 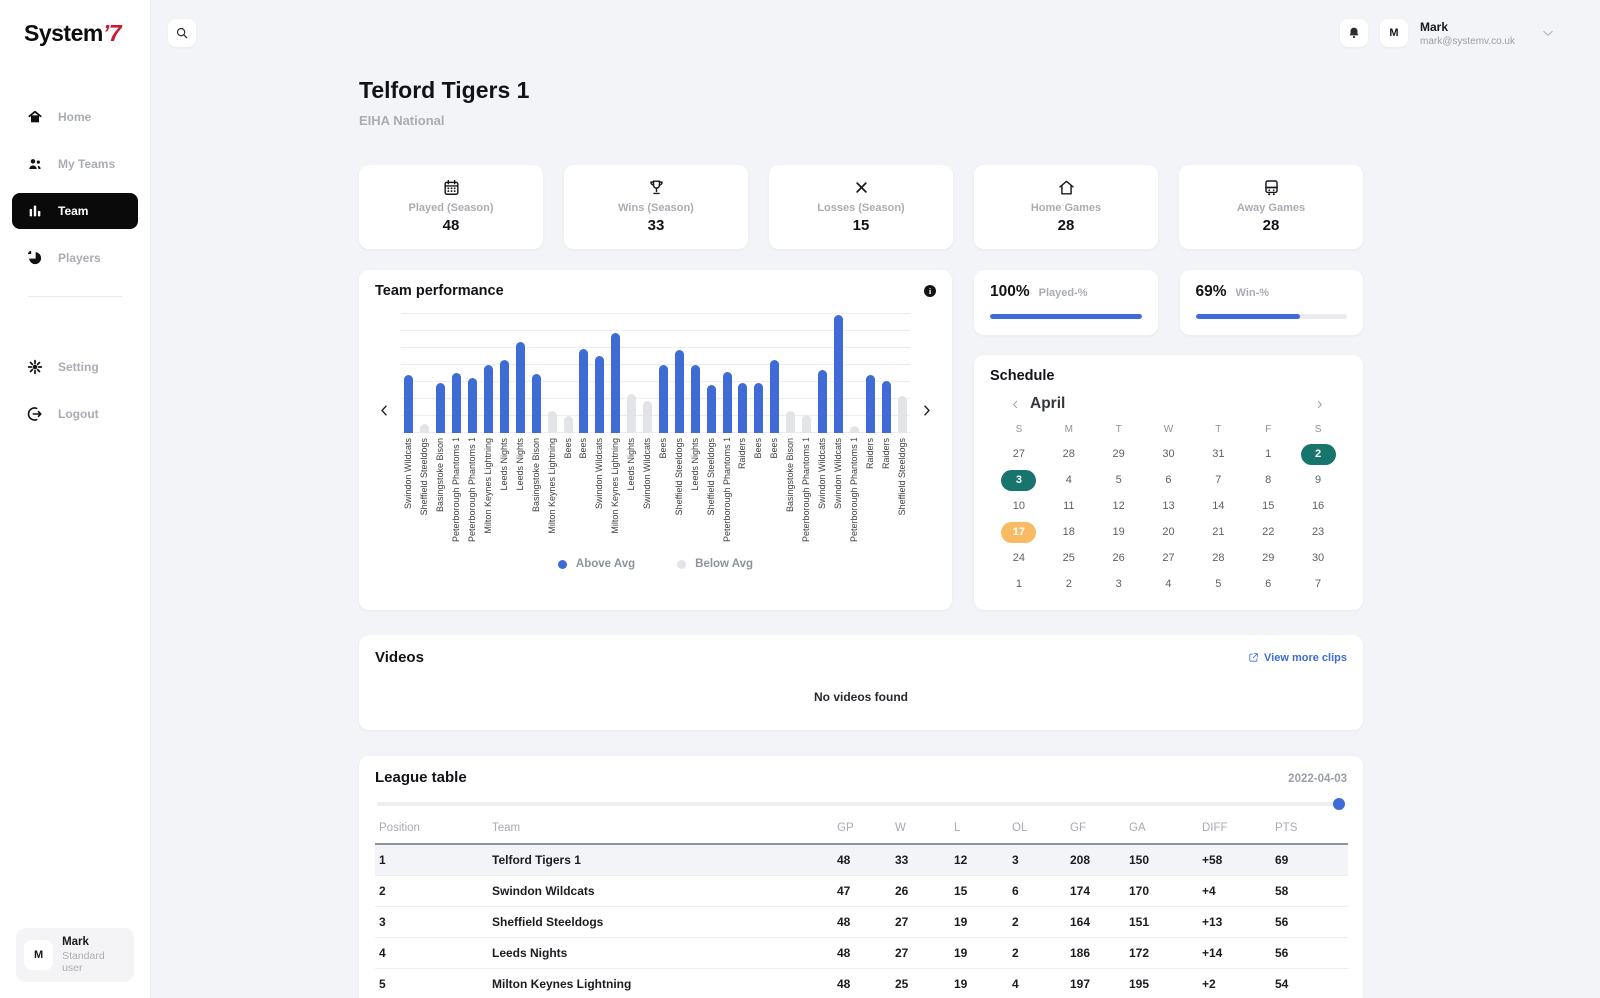 What do you see at coordinates (75, 187) in the screenshot?
I see `sidebar-nav: Home My Teams Team Players` at bounding box center [75, 187].